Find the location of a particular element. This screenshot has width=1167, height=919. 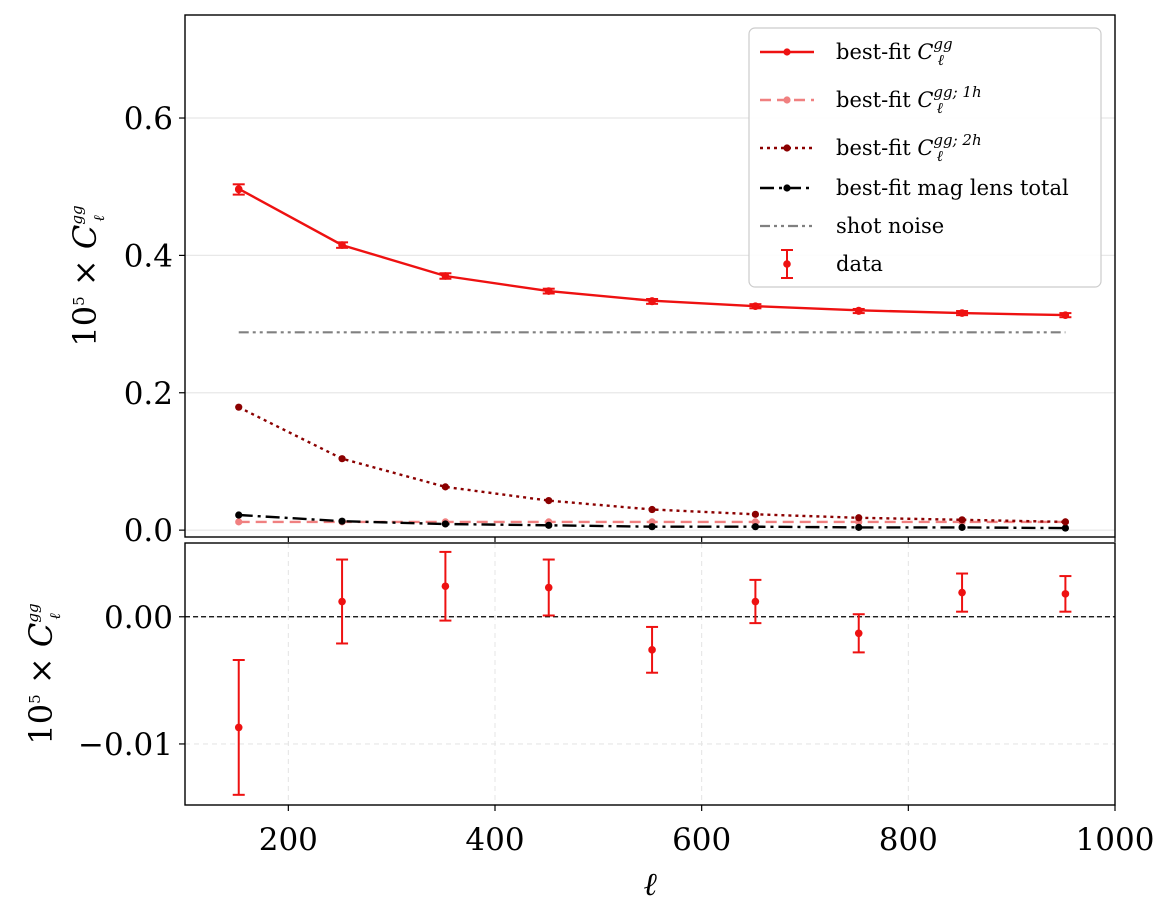

legend-text-part: best-fit mag lens total is located at coordinates (952, 188).